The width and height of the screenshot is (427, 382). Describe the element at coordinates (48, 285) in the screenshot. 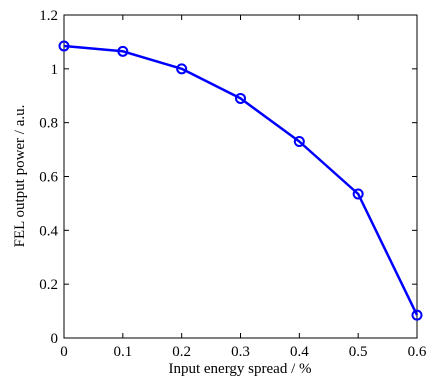

I see `y-tick-label: 0.2` at that location.